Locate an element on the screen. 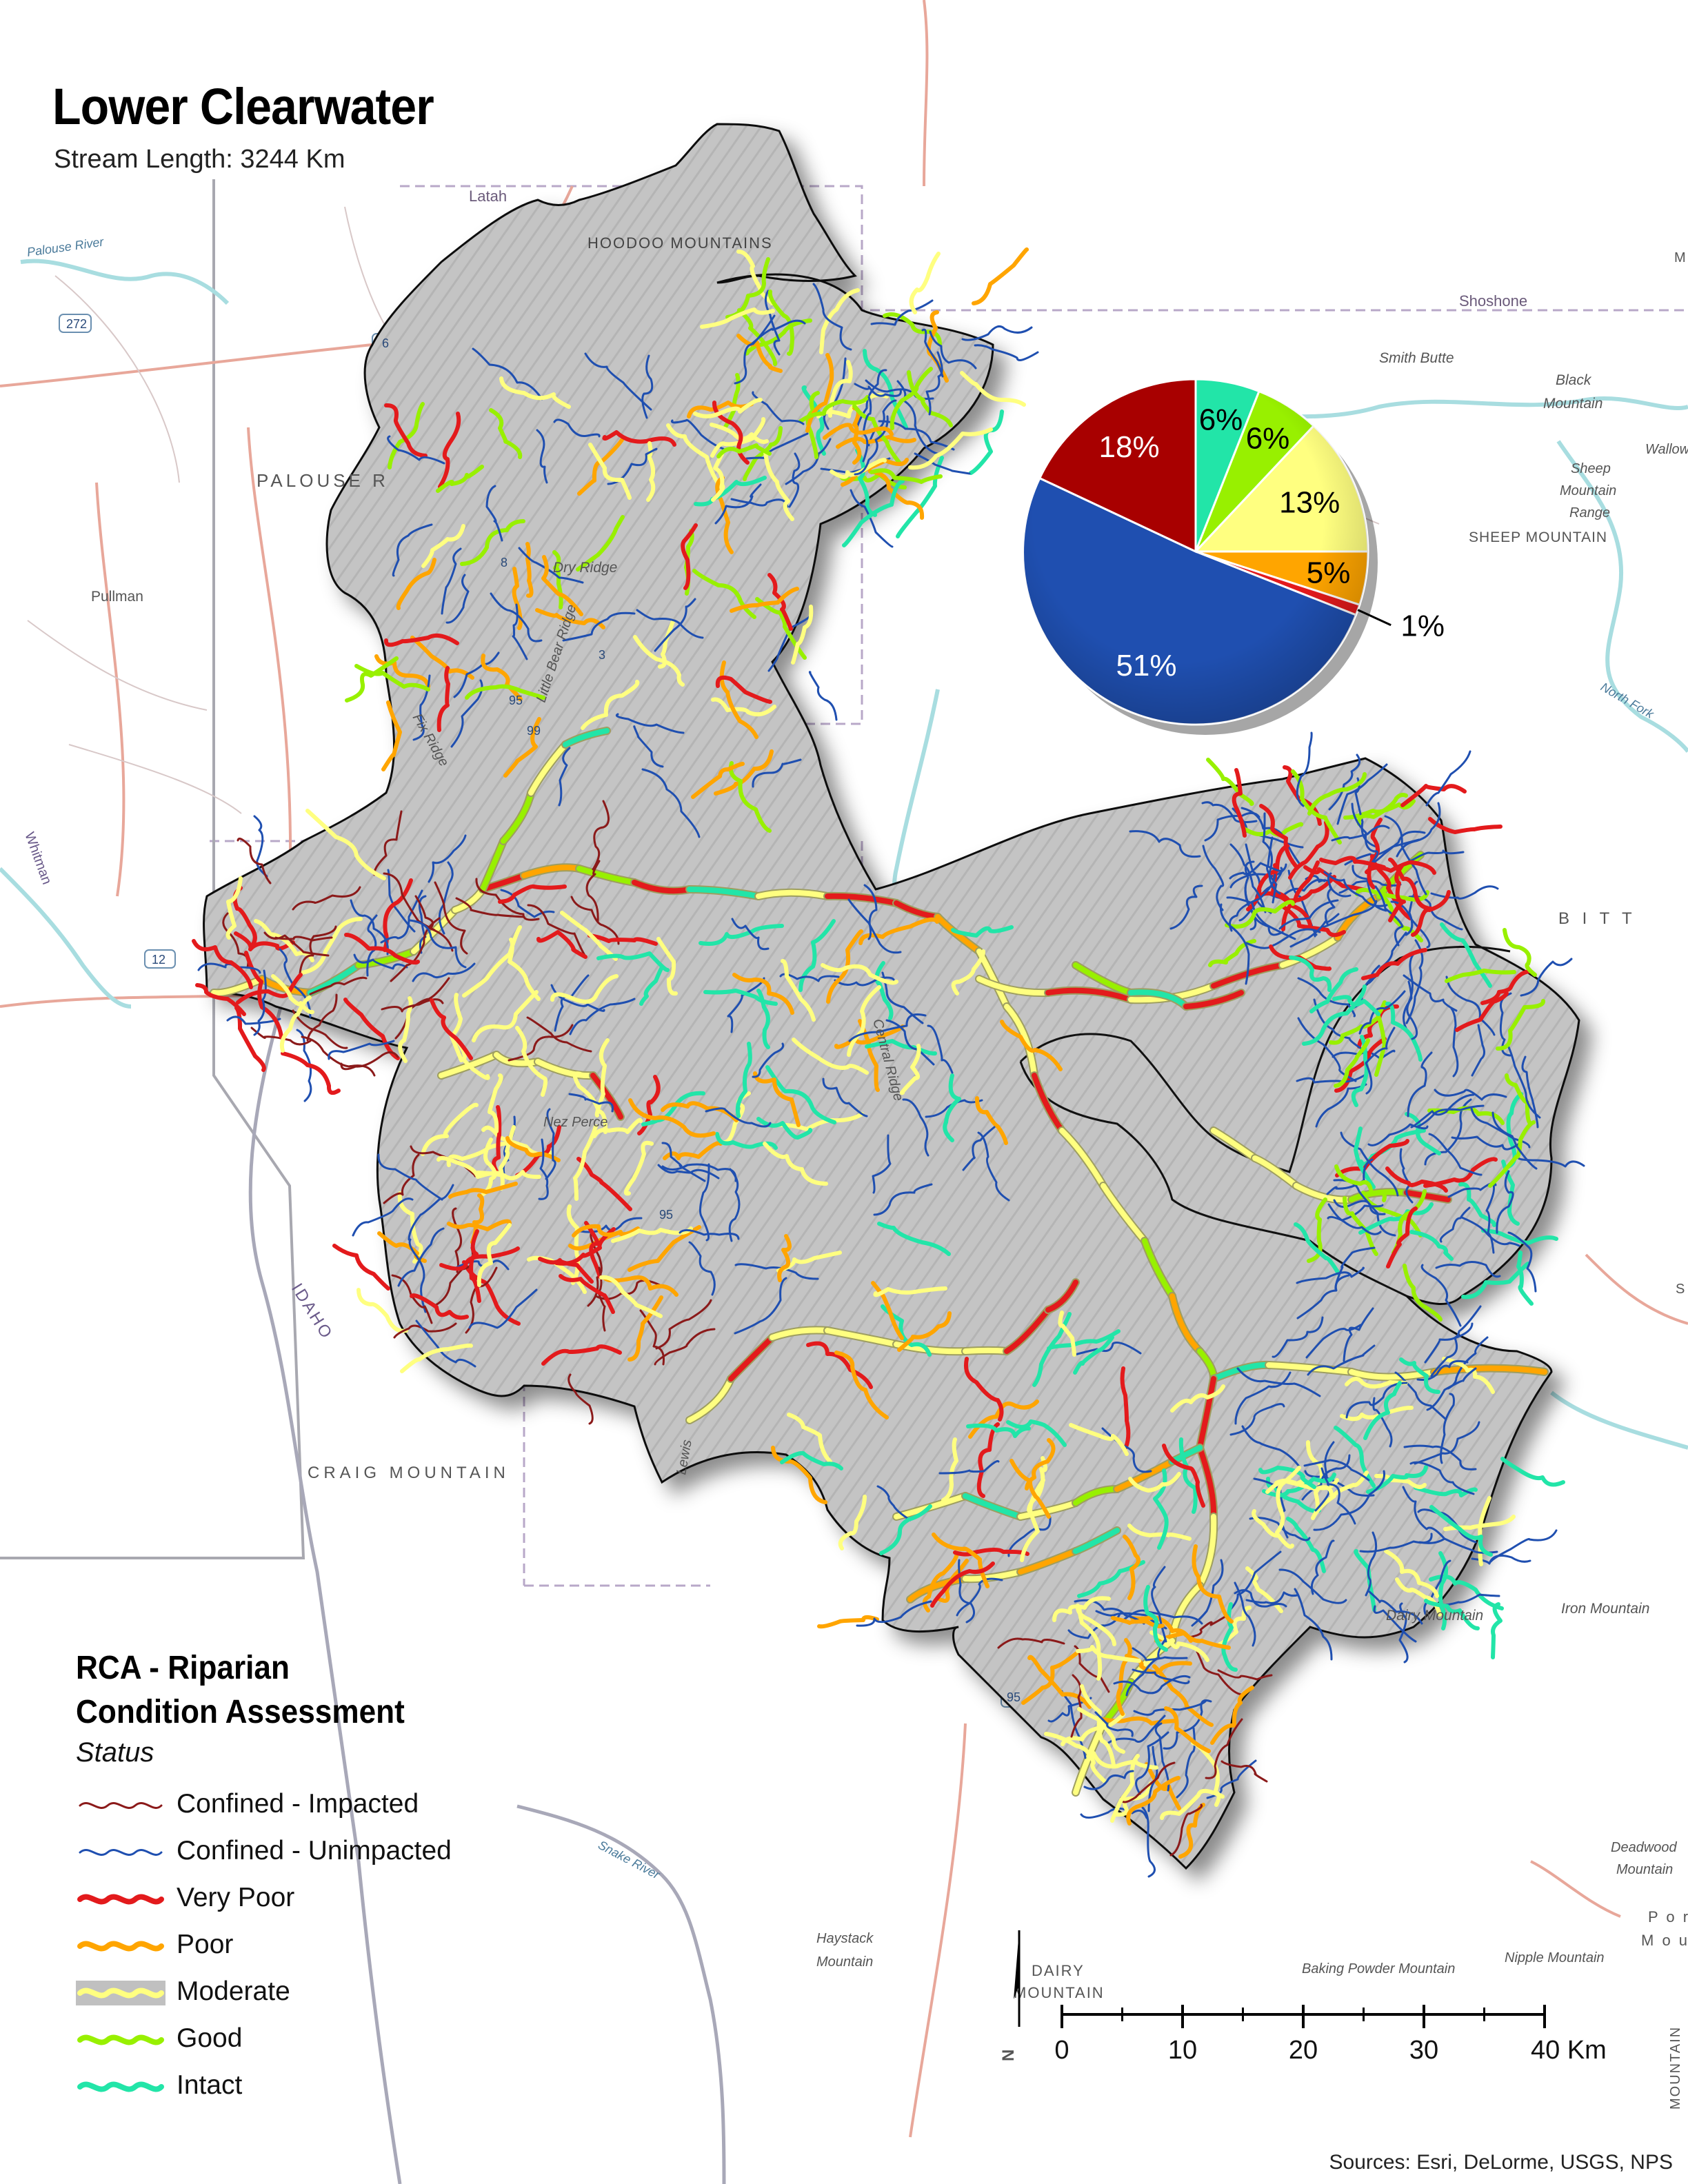  label-black-mtn-1: Black is located at coordinates (1574, 380).